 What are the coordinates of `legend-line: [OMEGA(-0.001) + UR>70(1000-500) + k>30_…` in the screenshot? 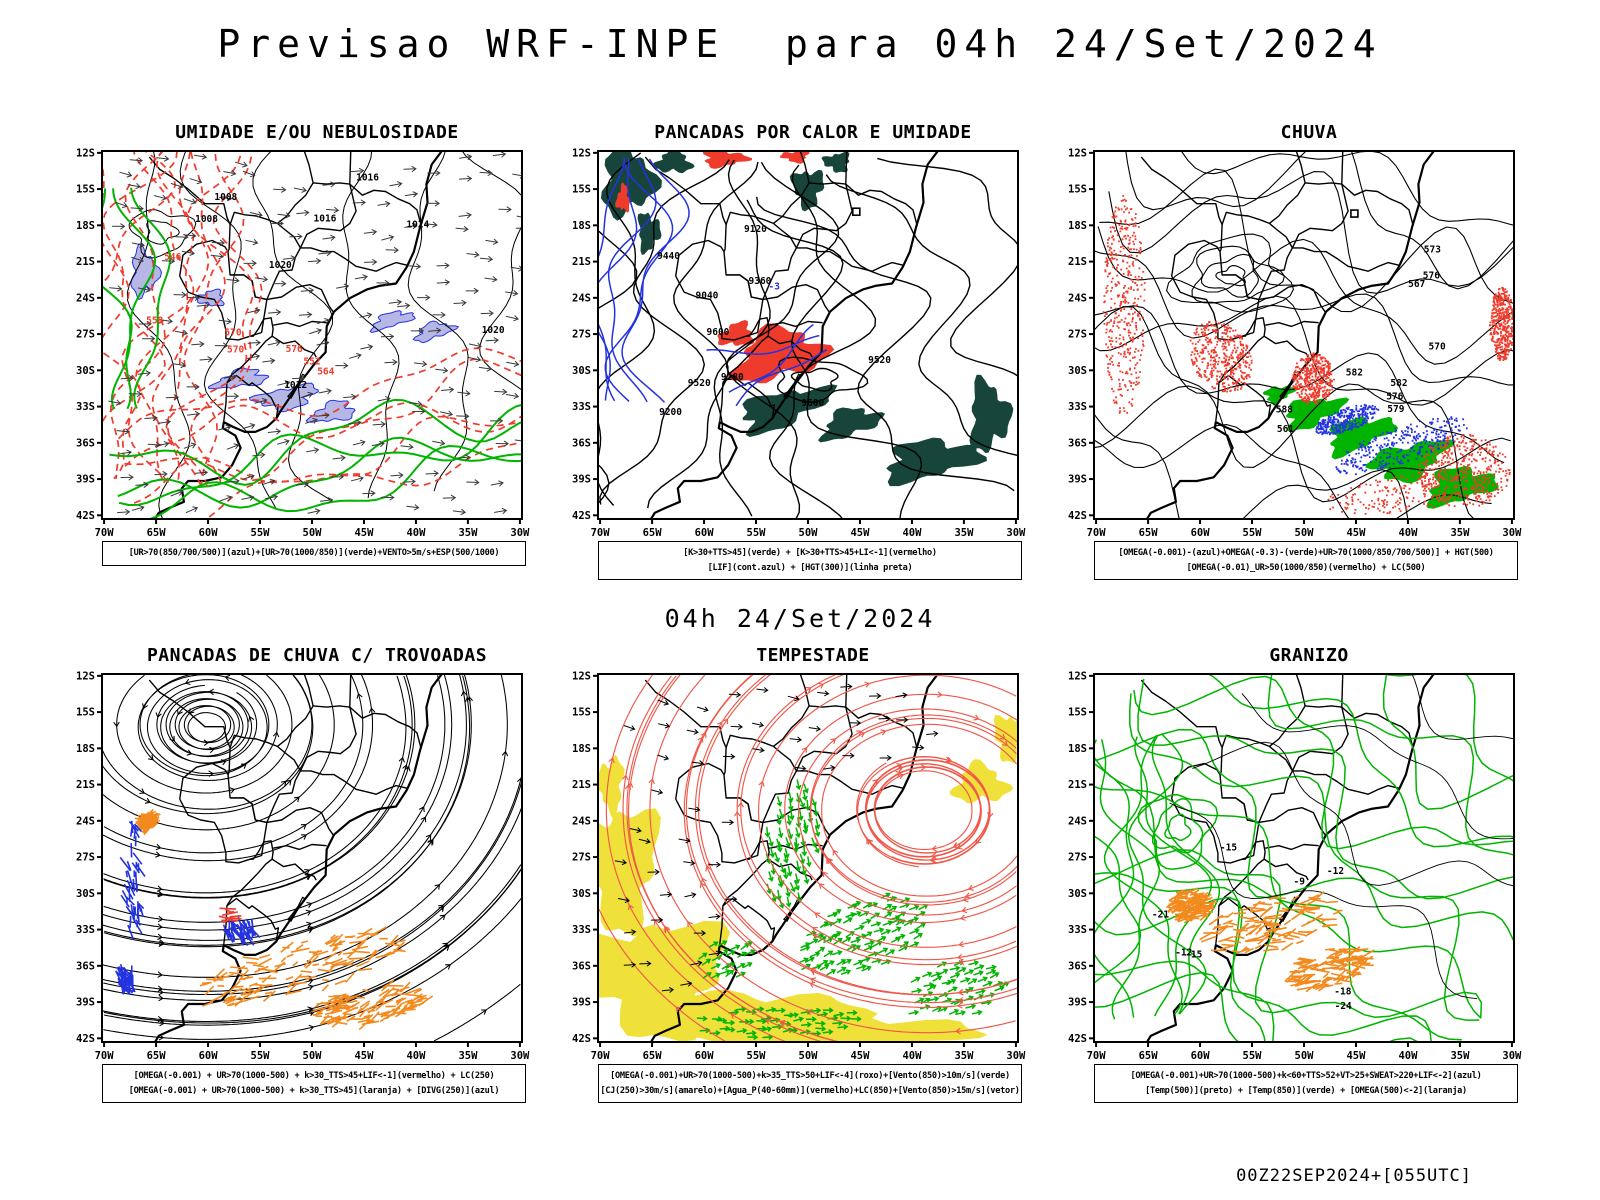 It's located at (314, 1090).